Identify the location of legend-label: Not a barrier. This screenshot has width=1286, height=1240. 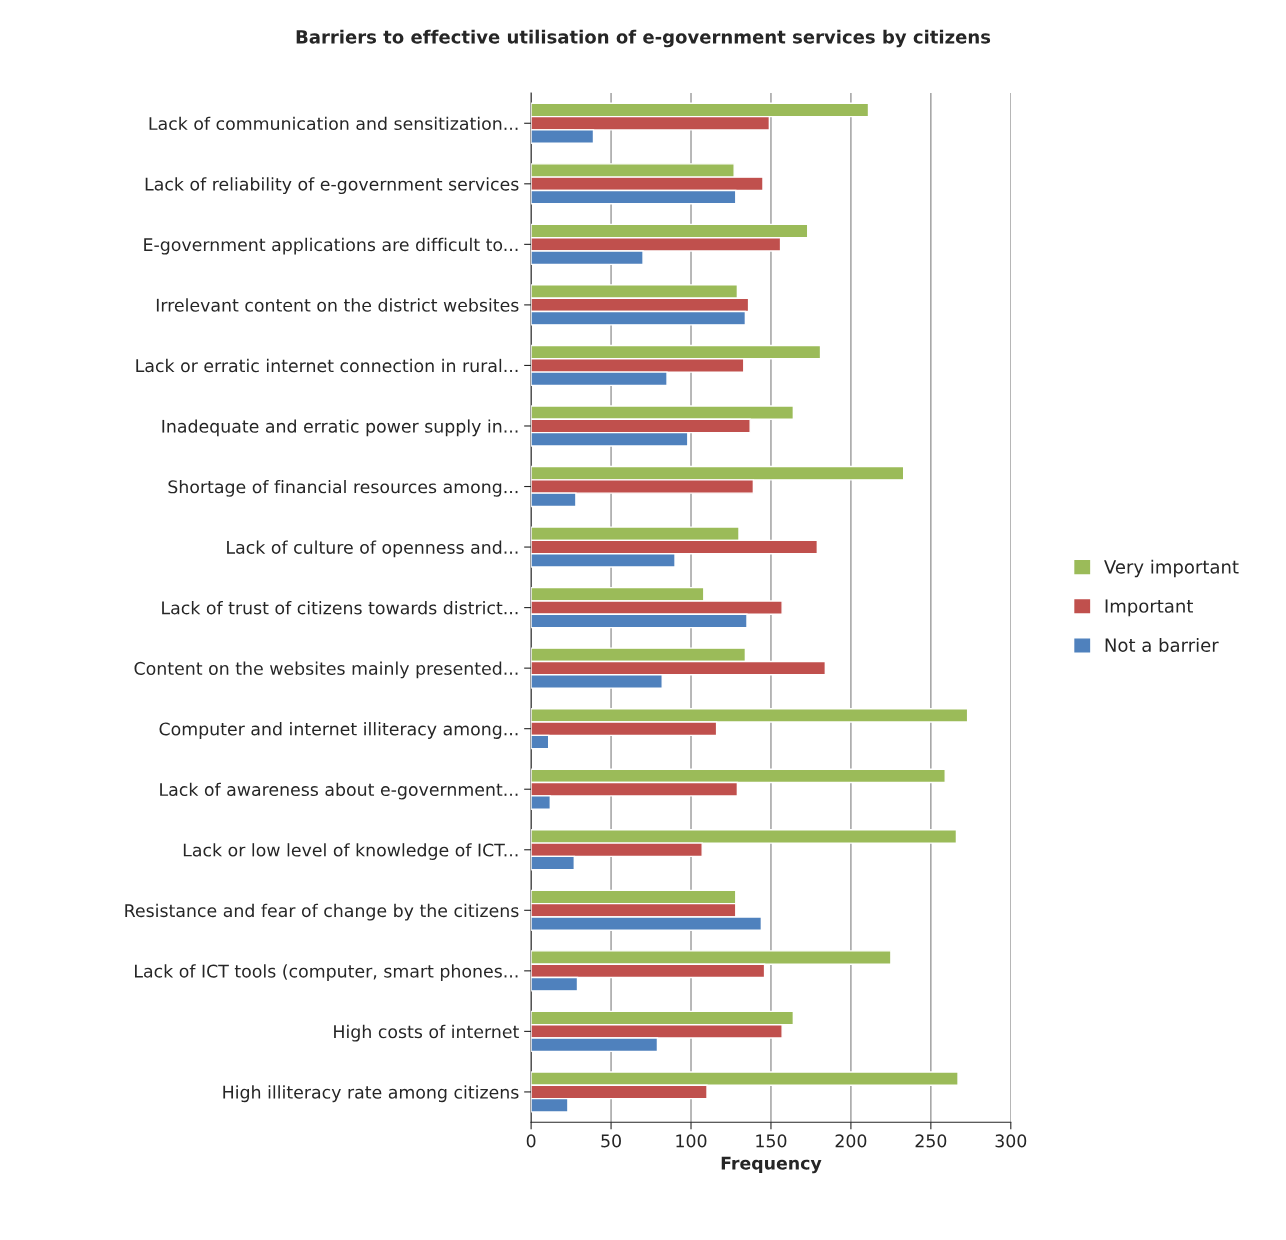
(1162, 645).